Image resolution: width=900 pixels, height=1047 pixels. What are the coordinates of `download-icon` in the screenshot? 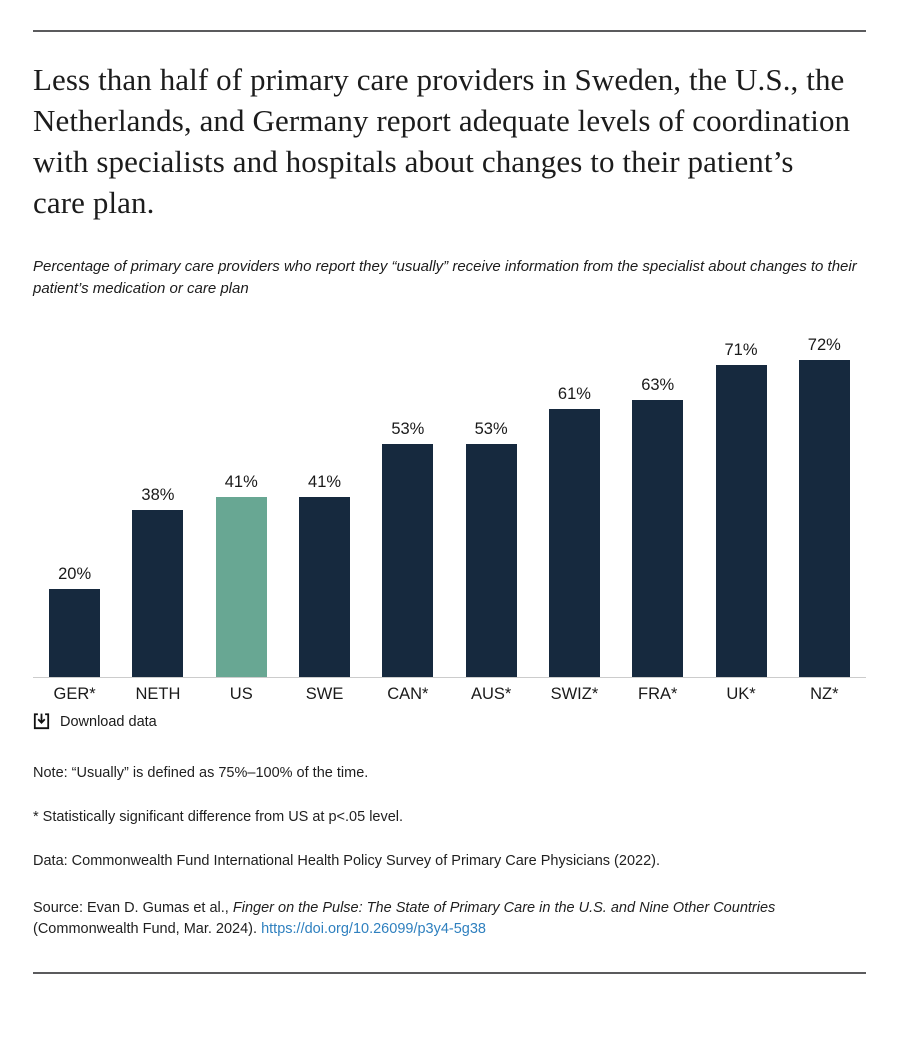 It's located at (41, 721).